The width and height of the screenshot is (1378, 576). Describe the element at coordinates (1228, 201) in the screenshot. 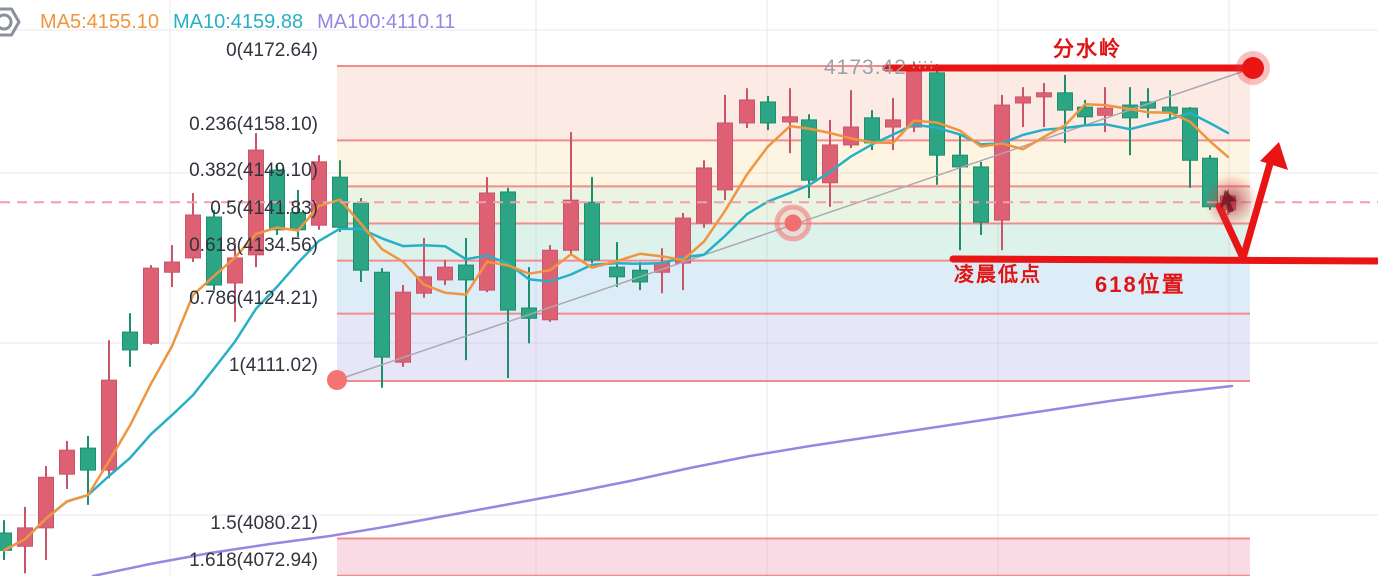

I see `cursor-icon` at that location.